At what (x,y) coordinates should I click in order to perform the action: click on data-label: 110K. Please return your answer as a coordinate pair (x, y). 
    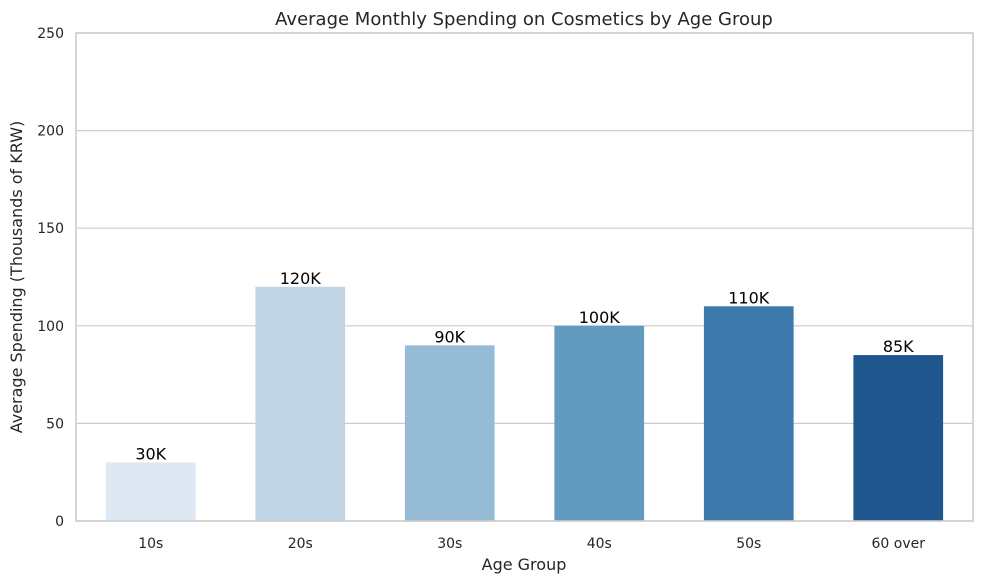
    Looking at the image, I should click on (749, 297).